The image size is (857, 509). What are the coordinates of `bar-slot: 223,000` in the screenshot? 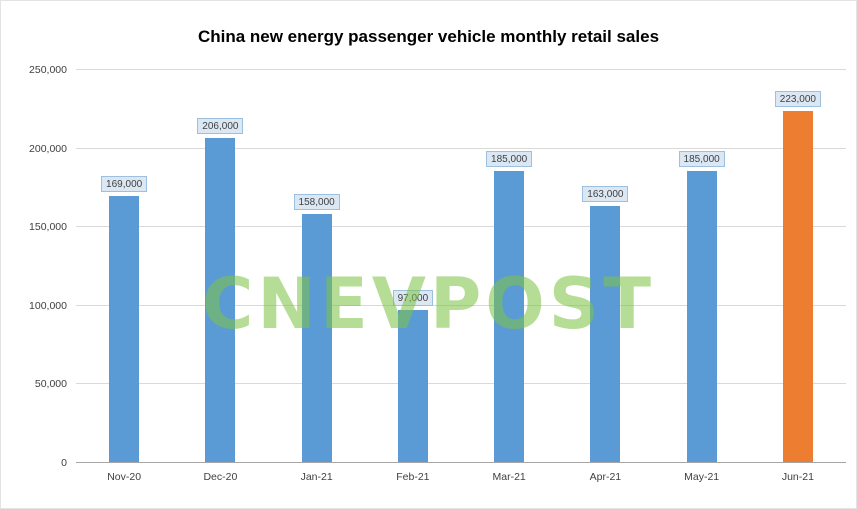 It's located at (798, 265).